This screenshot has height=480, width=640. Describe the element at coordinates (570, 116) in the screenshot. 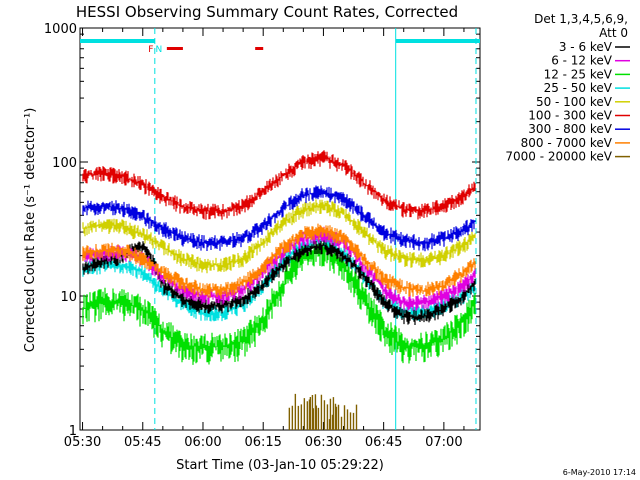

I see `legend-entry-label: 100 - 300 keV` at that location.